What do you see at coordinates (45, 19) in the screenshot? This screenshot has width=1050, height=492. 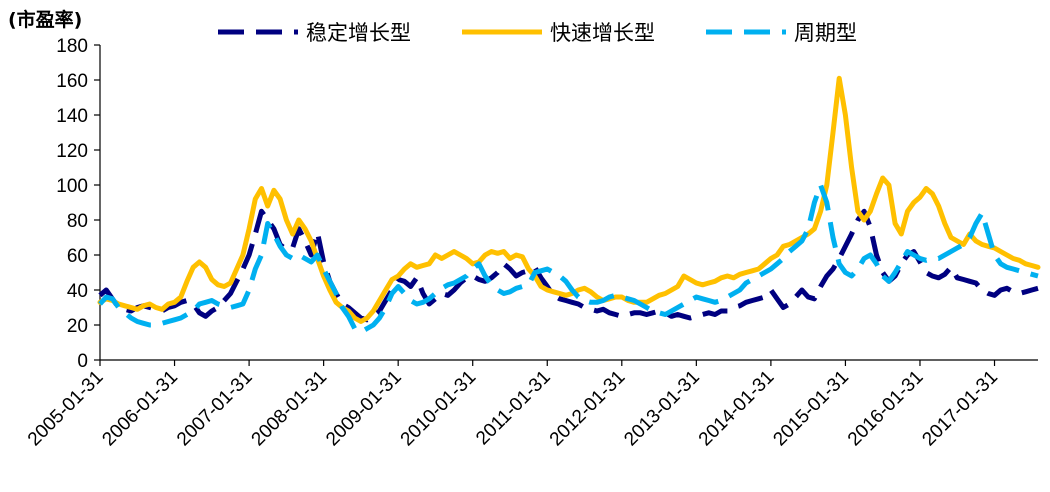 I see `y-axis-unit-label: (市盈率)` at bounding box center [45, 19].